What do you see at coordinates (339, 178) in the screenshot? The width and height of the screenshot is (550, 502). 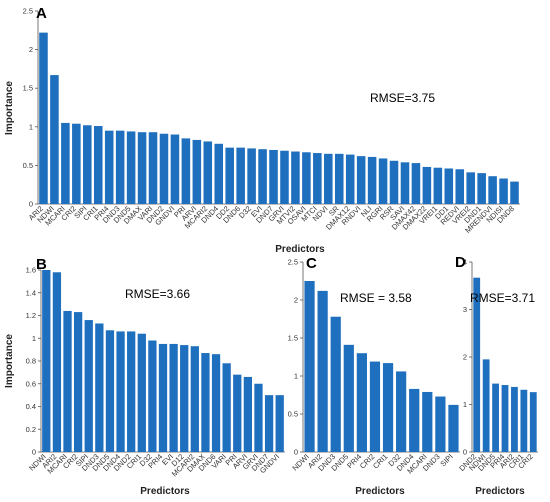 I see `bar-sr` at bounding box center [339, 178].